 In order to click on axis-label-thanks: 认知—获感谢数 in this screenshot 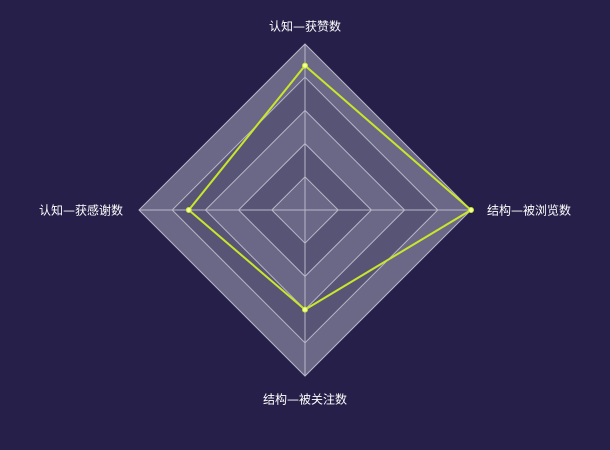, I will do `click(81, 210)`.